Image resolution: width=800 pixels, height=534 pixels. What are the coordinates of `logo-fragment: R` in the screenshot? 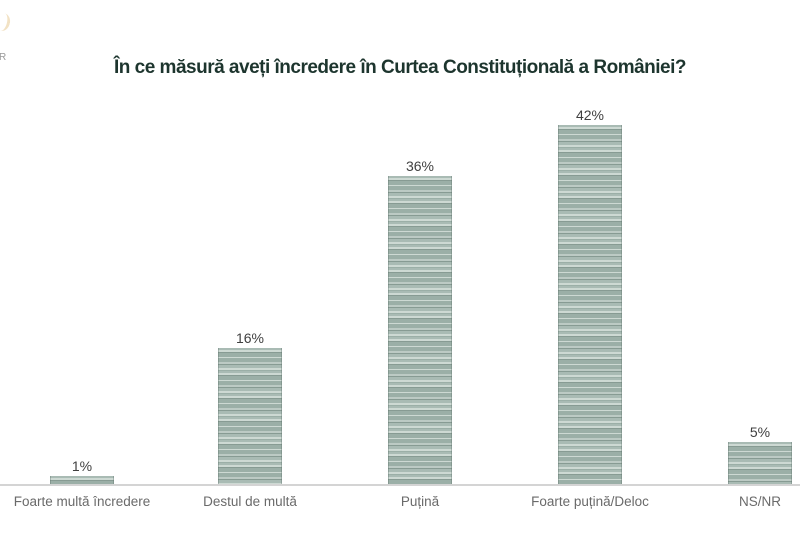 It's located at (10, 35).